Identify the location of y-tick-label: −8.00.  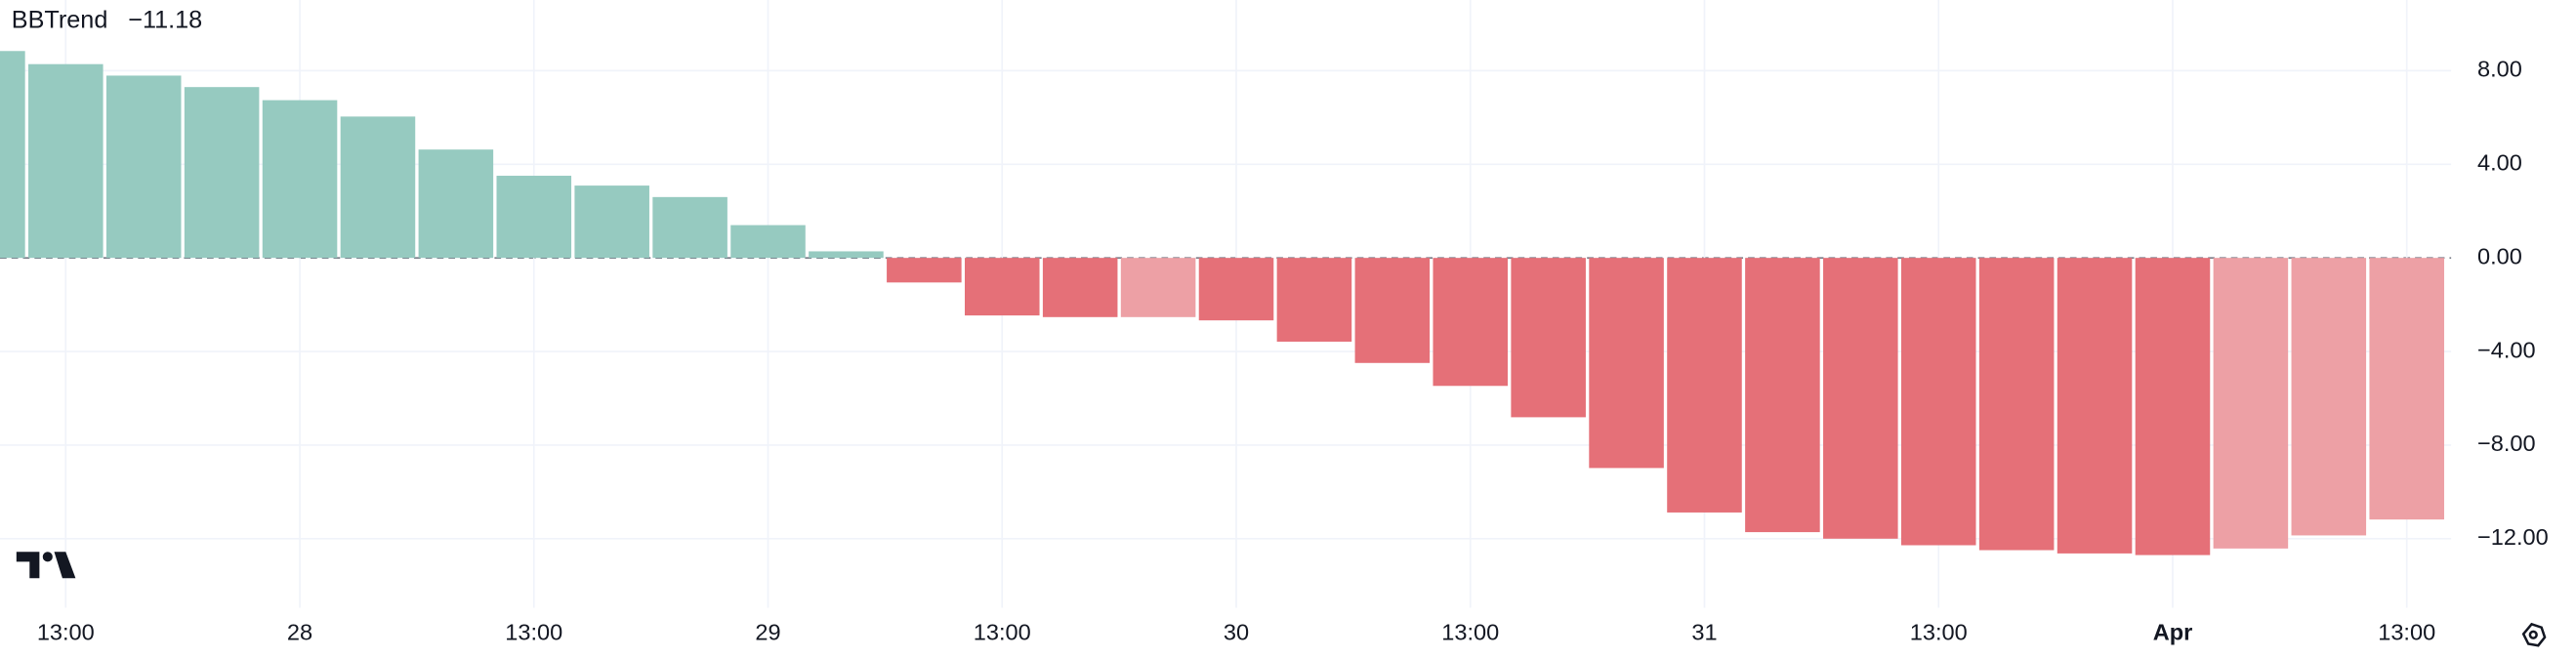
(2506, 443).